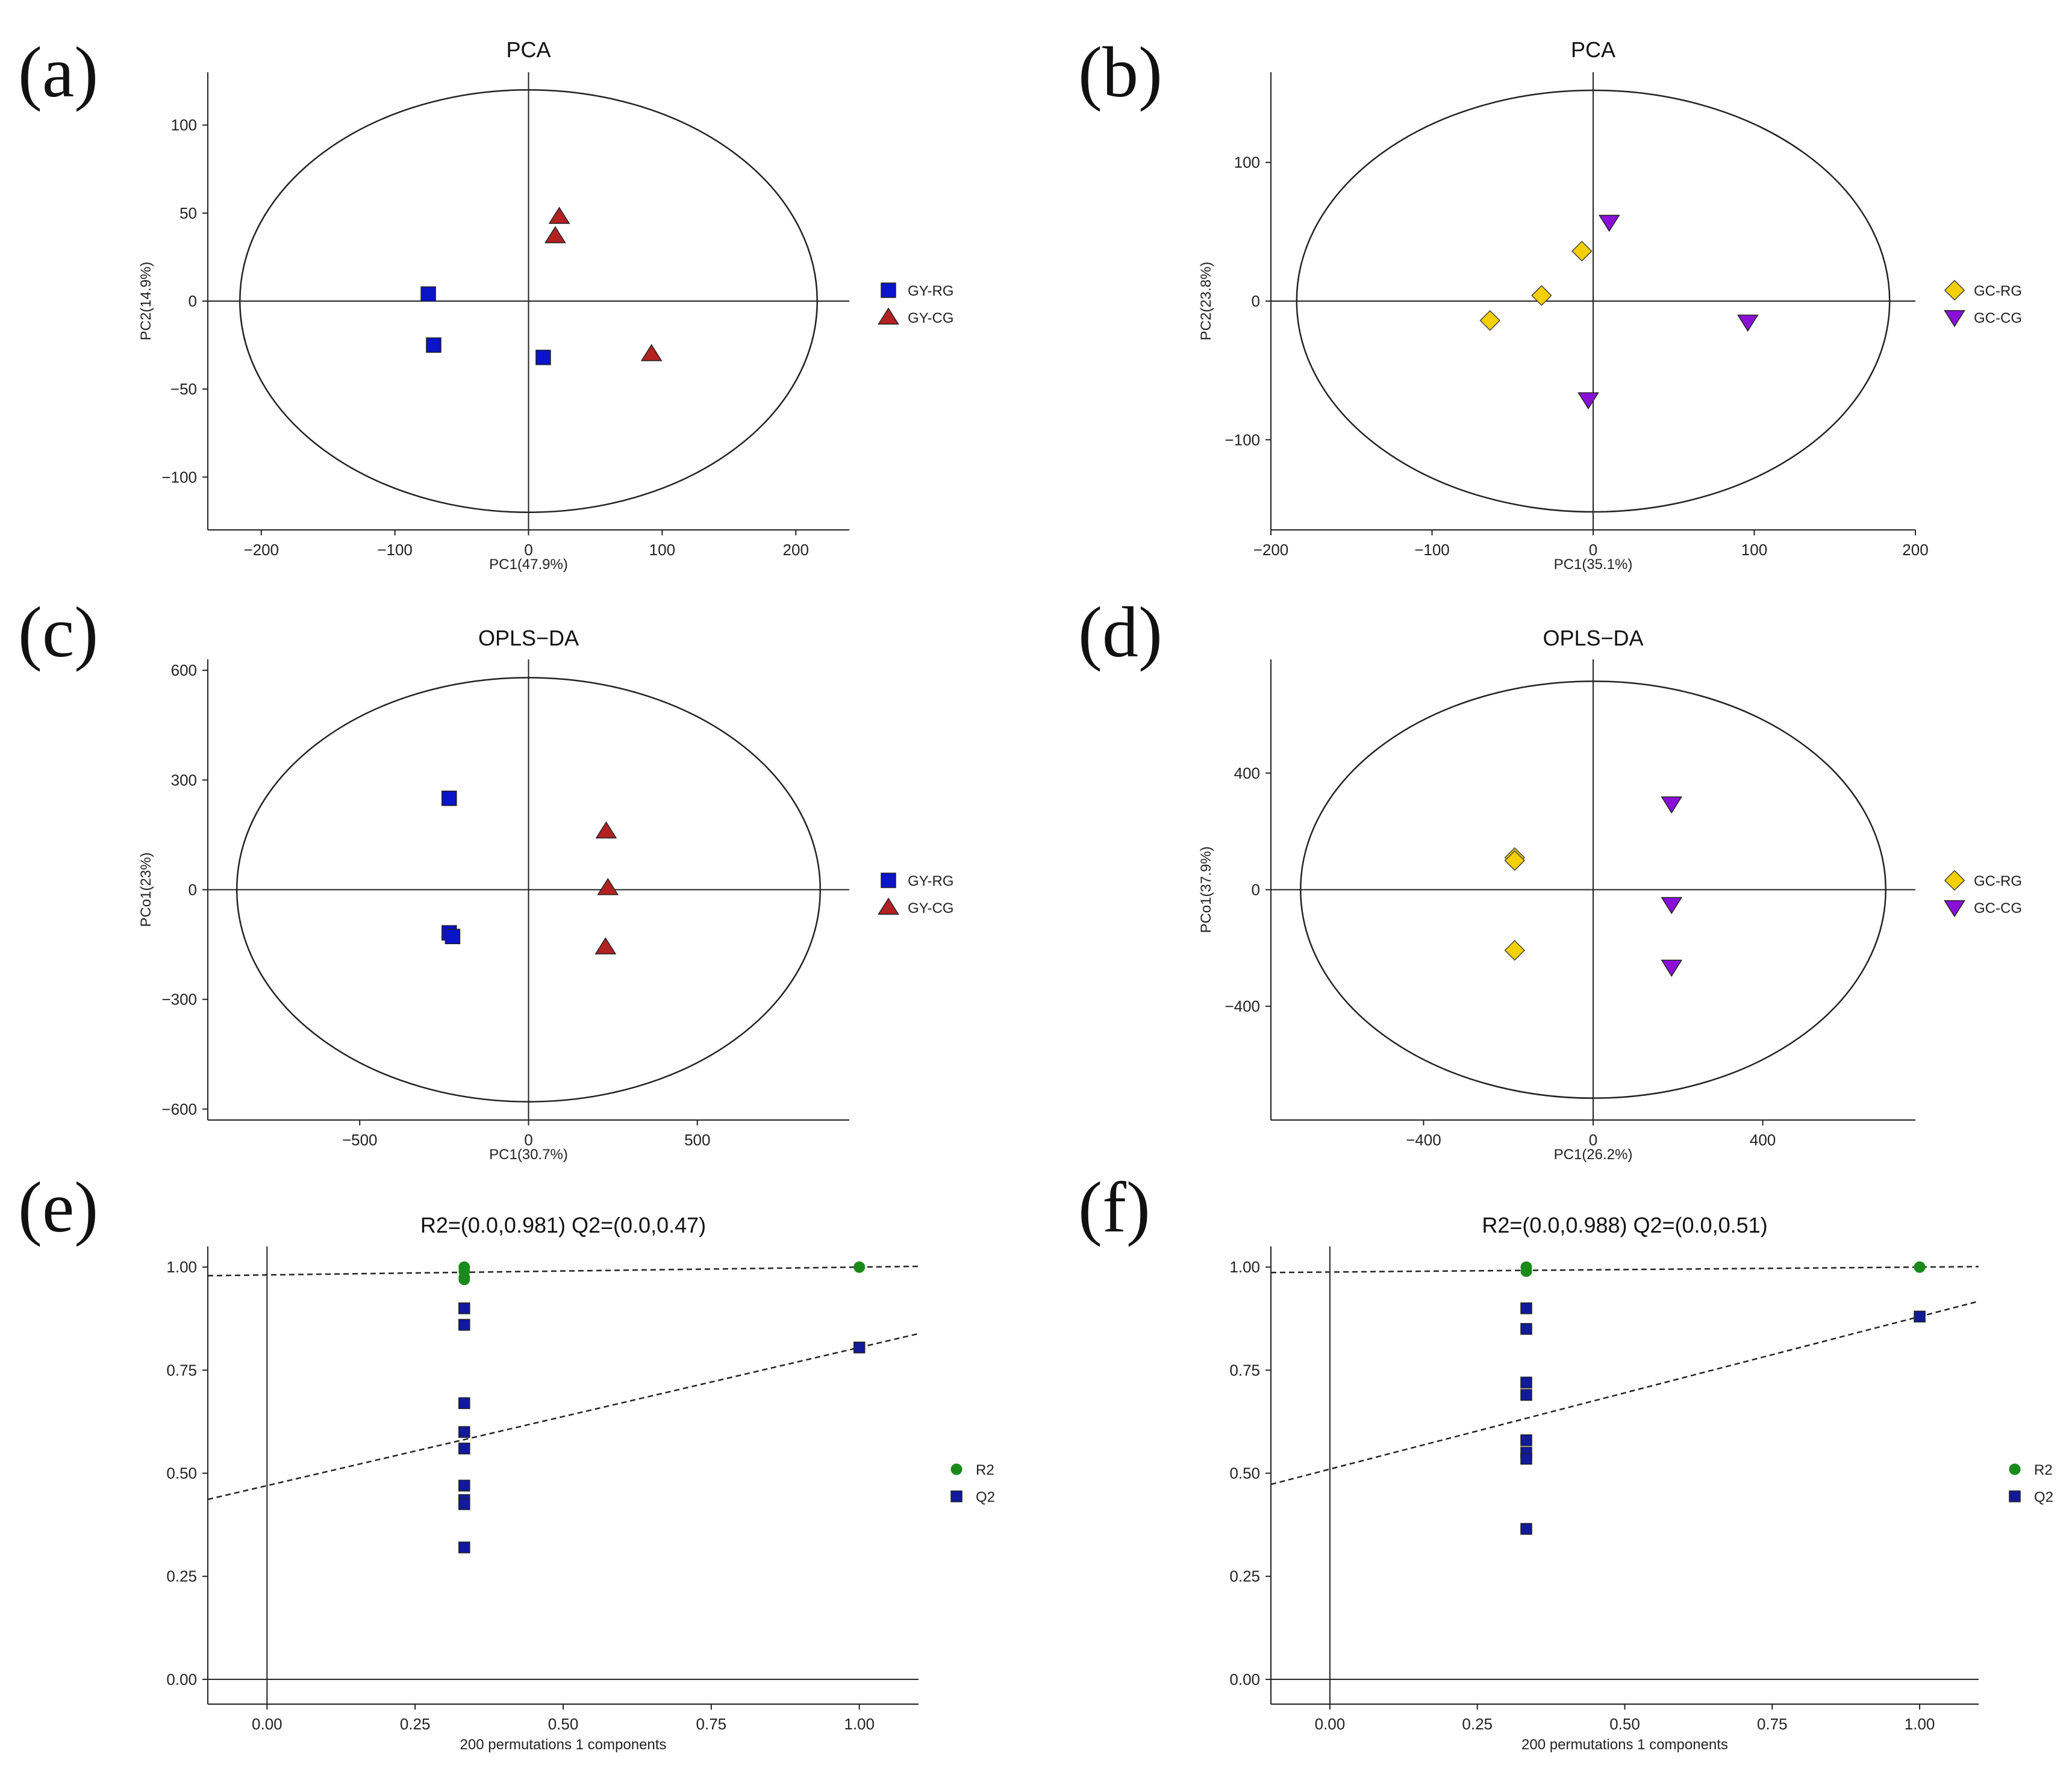 Image resolution: width=2072 pixels, height=1783 pixels. Describe the element at coordinates (58, 632) in the screenshot. I see `panel-label-c: (c)` at that location.